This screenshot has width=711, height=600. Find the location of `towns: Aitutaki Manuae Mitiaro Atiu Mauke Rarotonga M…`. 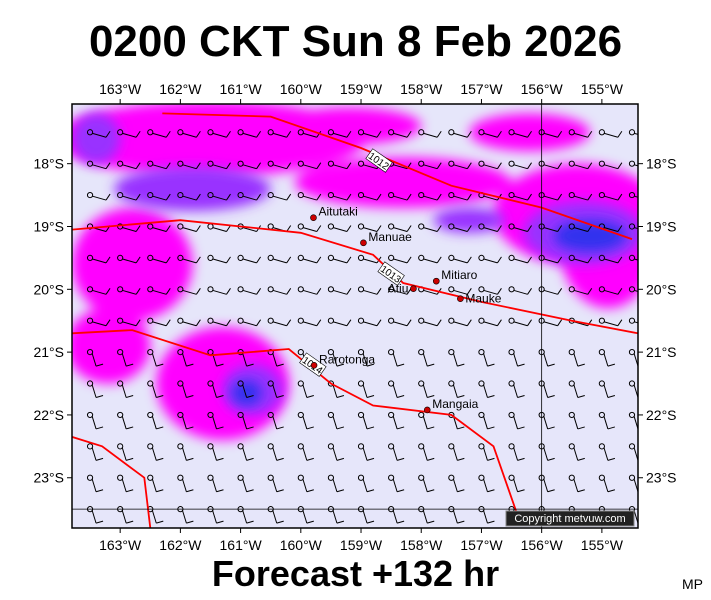

towns: Aitutaki Manuae Mitiaro Atiu Mauke Rarotonga M… is located at coordinates (406, 309).